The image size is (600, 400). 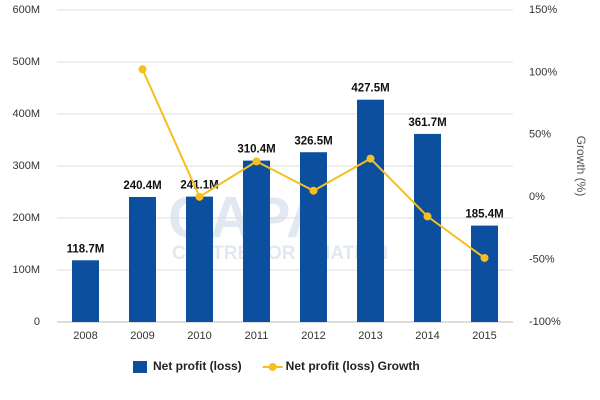 I want to click on watermark: CENTRE FOR AVIATION, so click(x=280, y=253).